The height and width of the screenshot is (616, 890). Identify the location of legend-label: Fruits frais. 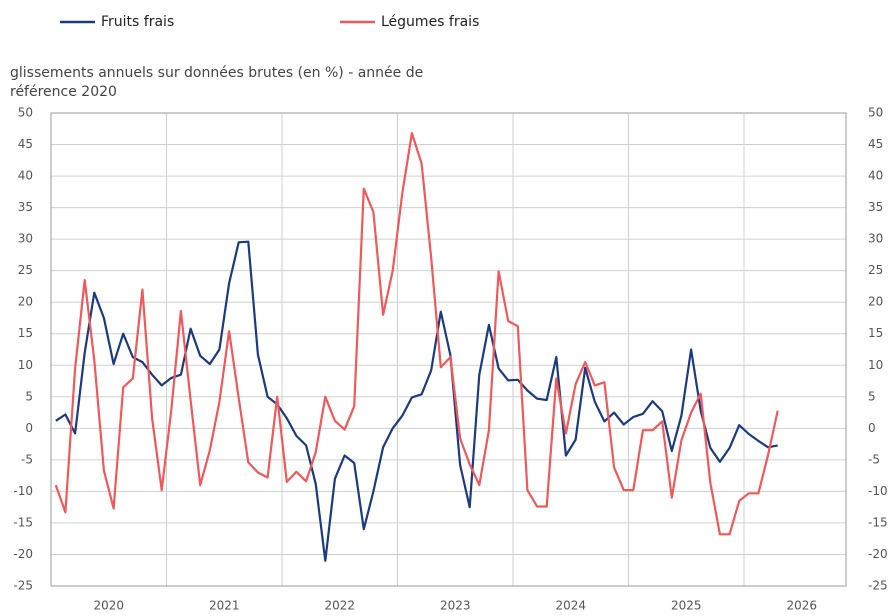
(137, 22).